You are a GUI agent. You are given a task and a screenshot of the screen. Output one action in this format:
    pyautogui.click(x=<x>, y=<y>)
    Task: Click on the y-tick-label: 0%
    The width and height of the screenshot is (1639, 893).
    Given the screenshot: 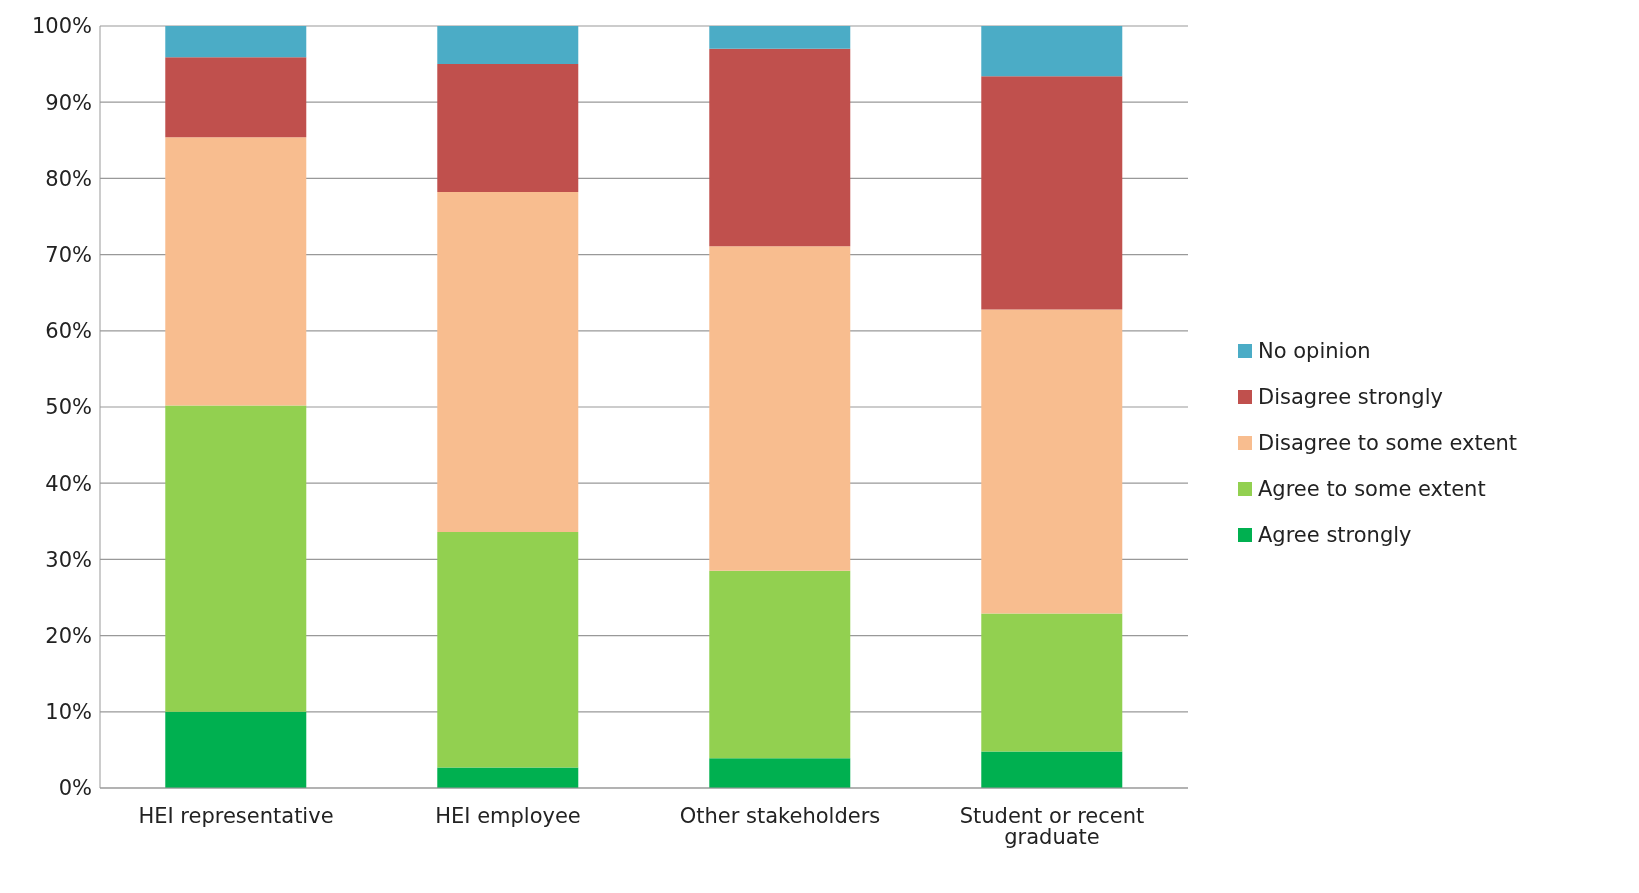 What is the action you would take?
    pyautogui.click(x=75, y=788)
    